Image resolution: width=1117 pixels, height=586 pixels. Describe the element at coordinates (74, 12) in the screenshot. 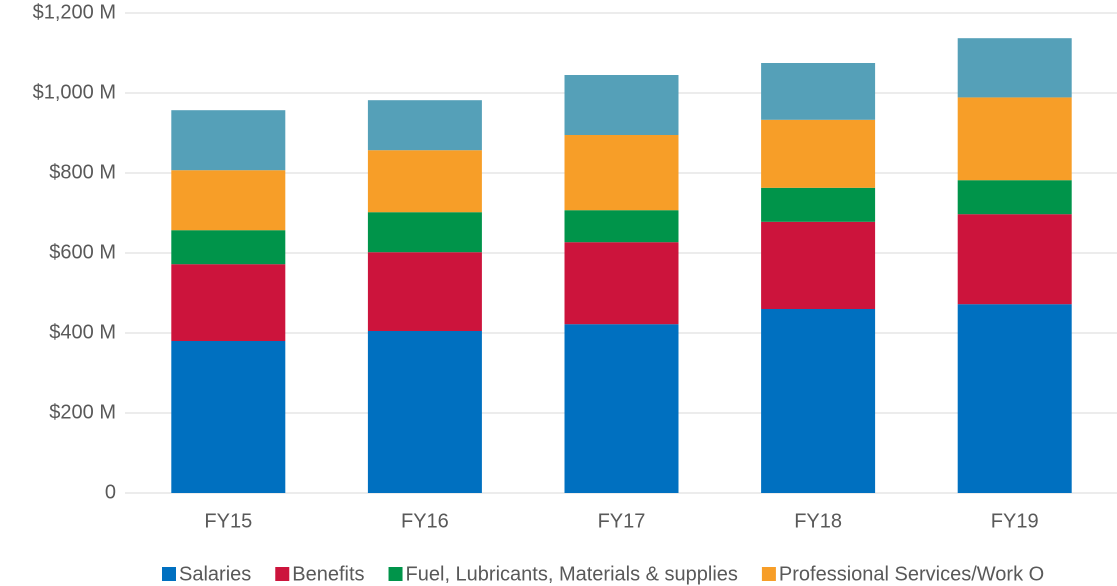

I see `y-tick-label: $1,200 M` at that location.